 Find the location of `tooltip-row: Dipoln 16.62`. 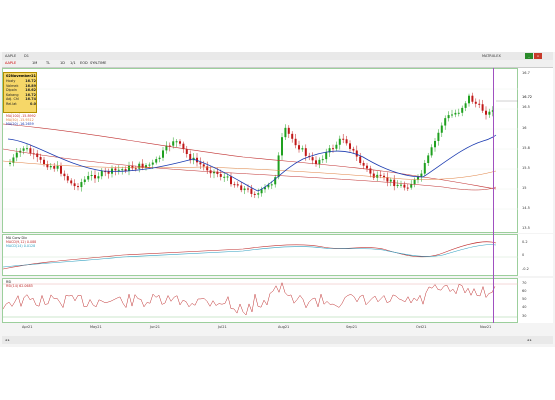

tooltip-row: Dipoln 16.62 is located at coordinates (21, 90).